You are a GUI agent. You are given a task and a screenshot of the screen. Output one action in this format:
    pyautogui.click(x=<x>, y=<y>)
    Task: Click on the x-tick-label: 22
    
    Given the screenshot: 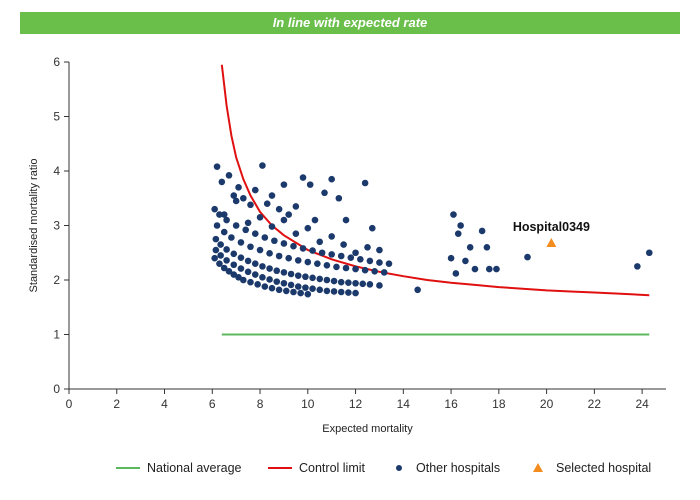 What is the action you would take?
    pyautogui.click(x=595, y=404)
    